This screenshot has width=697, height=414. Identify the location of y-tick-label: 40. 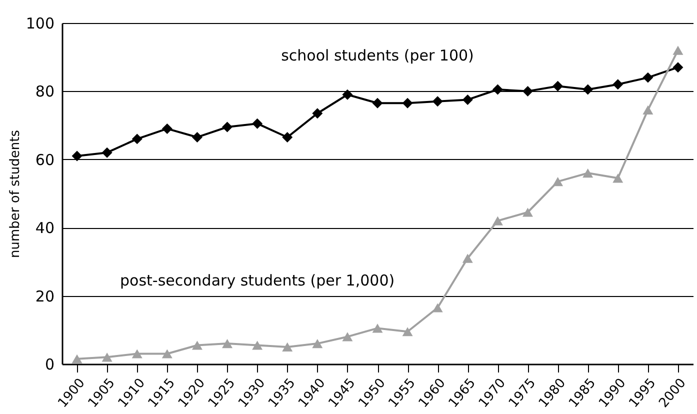
(44, 228).